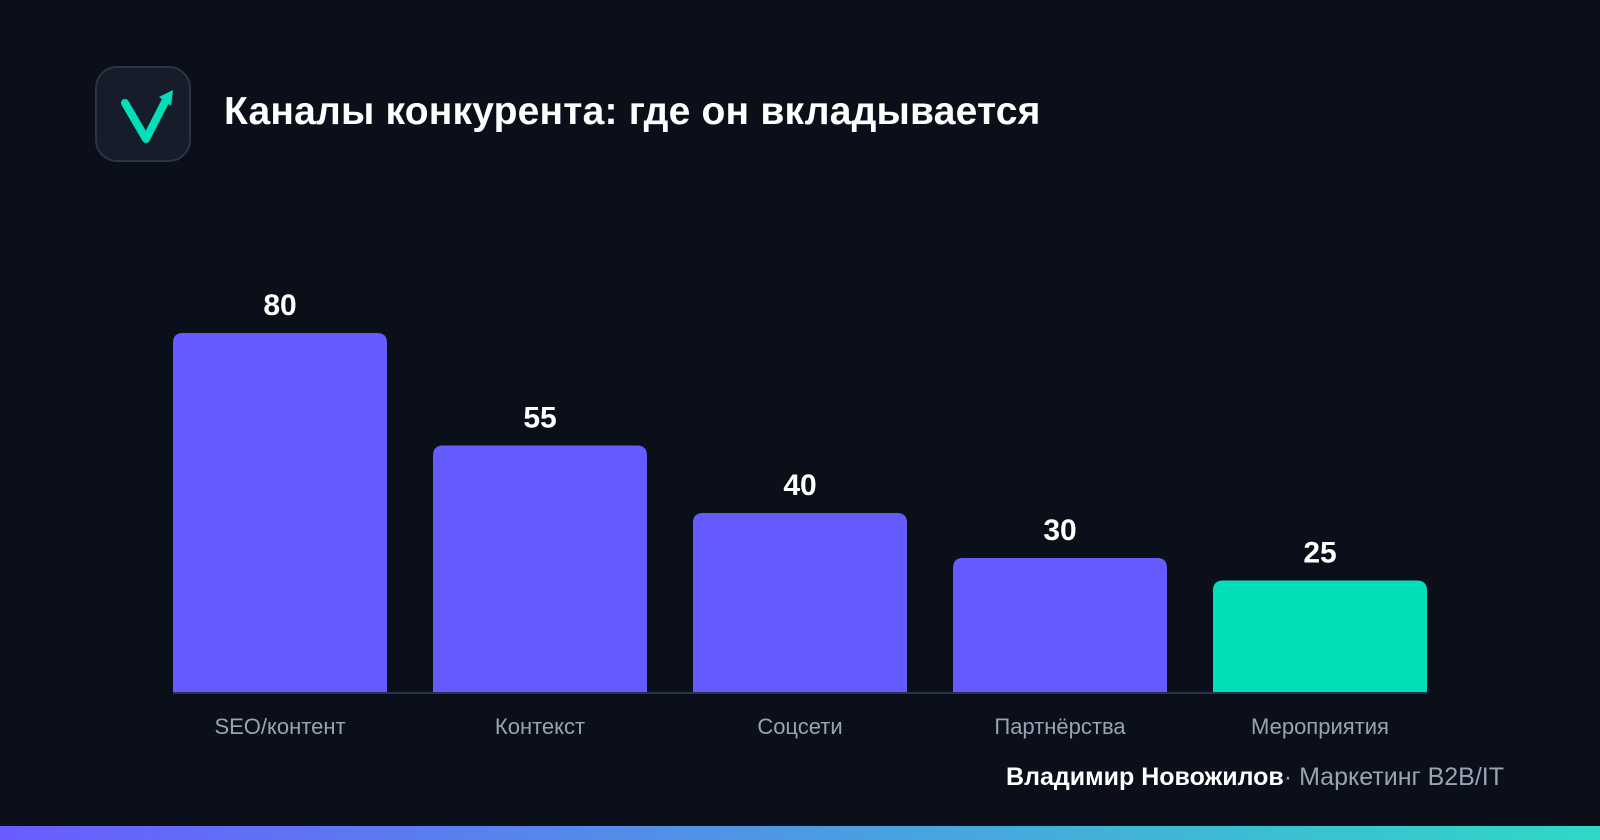 This screenshot has height=840, width=1600. I want to click on category-label-4: Партнёрства, so click(1060, 726).